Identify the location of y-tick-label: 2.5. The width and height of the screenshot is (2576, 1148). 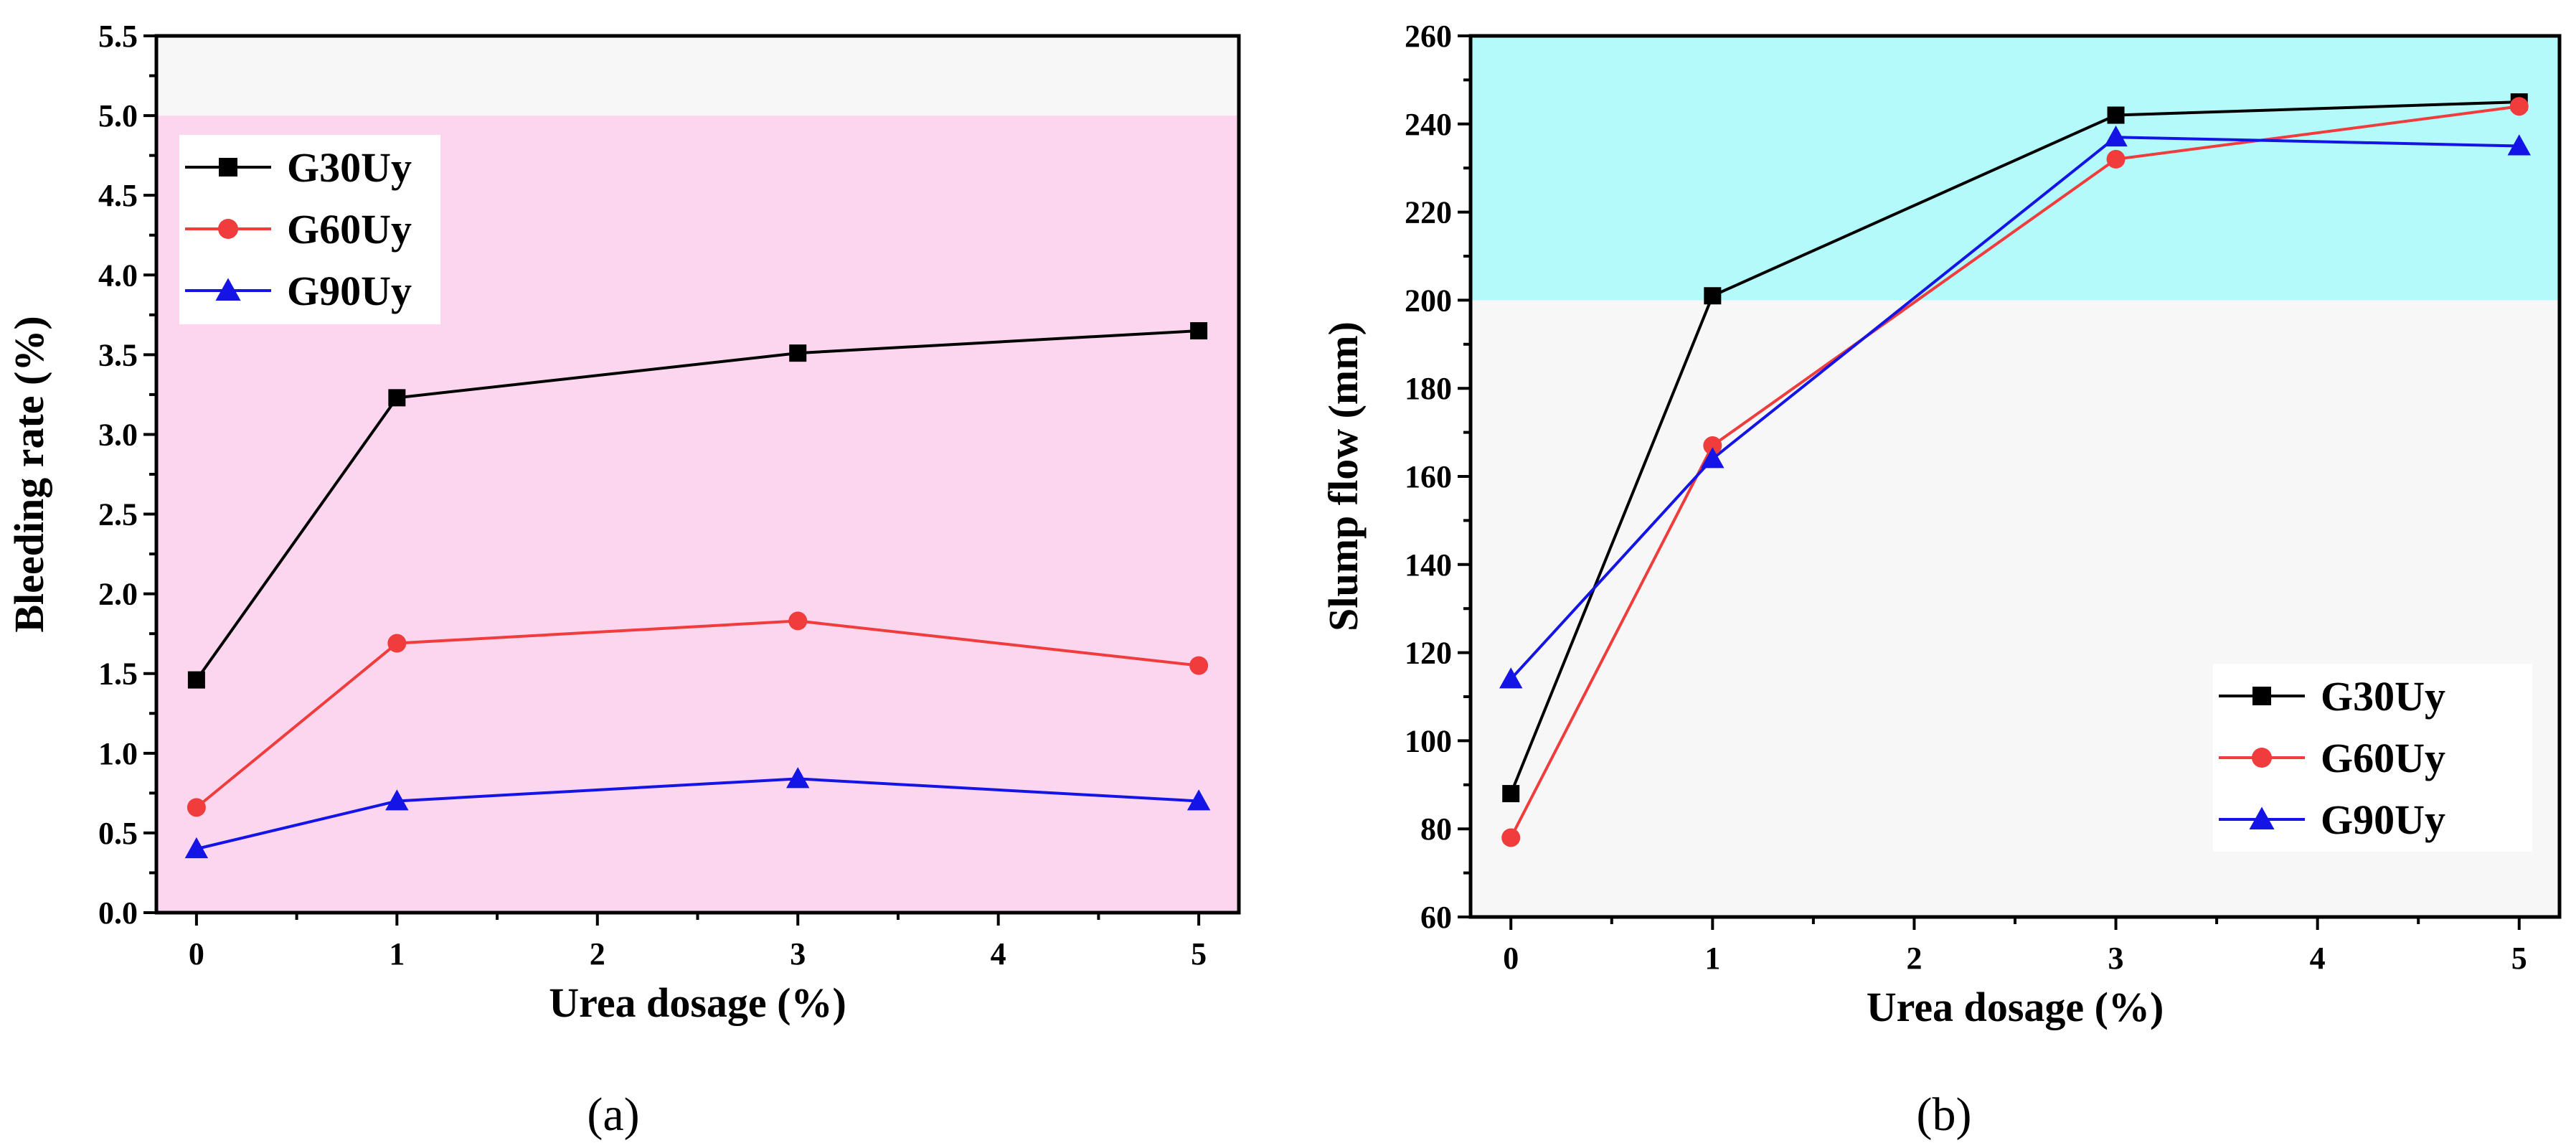
(118, 514).